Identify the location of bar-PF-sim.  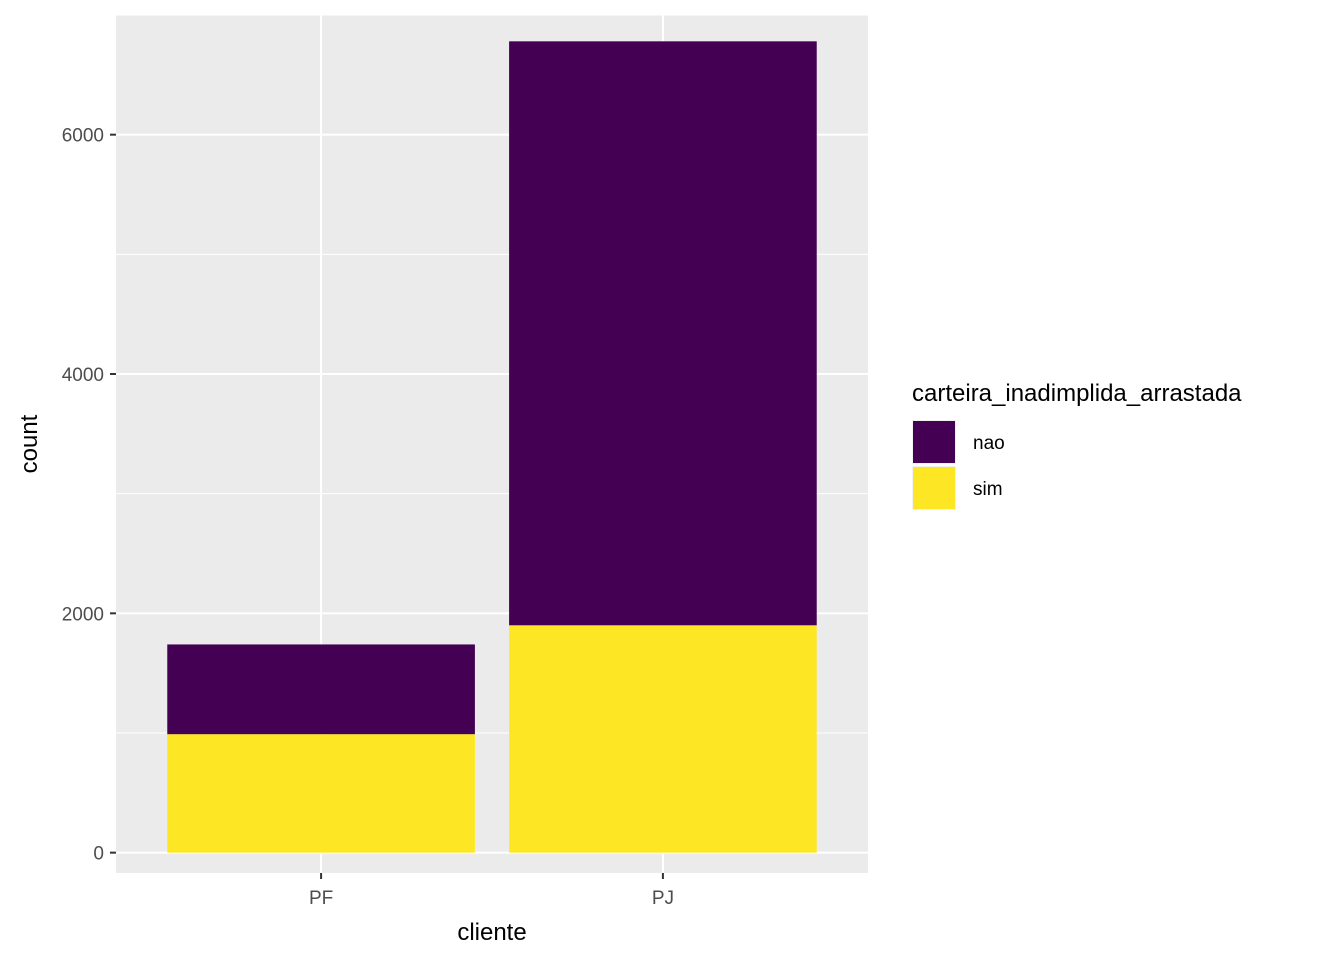
(321, 793).